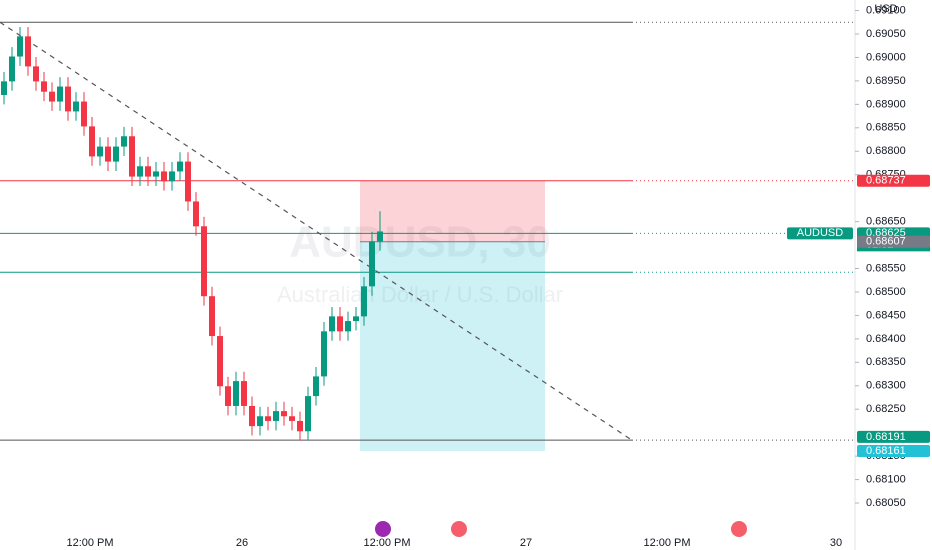  I want to click on symbol-tag, so click(820, 233).